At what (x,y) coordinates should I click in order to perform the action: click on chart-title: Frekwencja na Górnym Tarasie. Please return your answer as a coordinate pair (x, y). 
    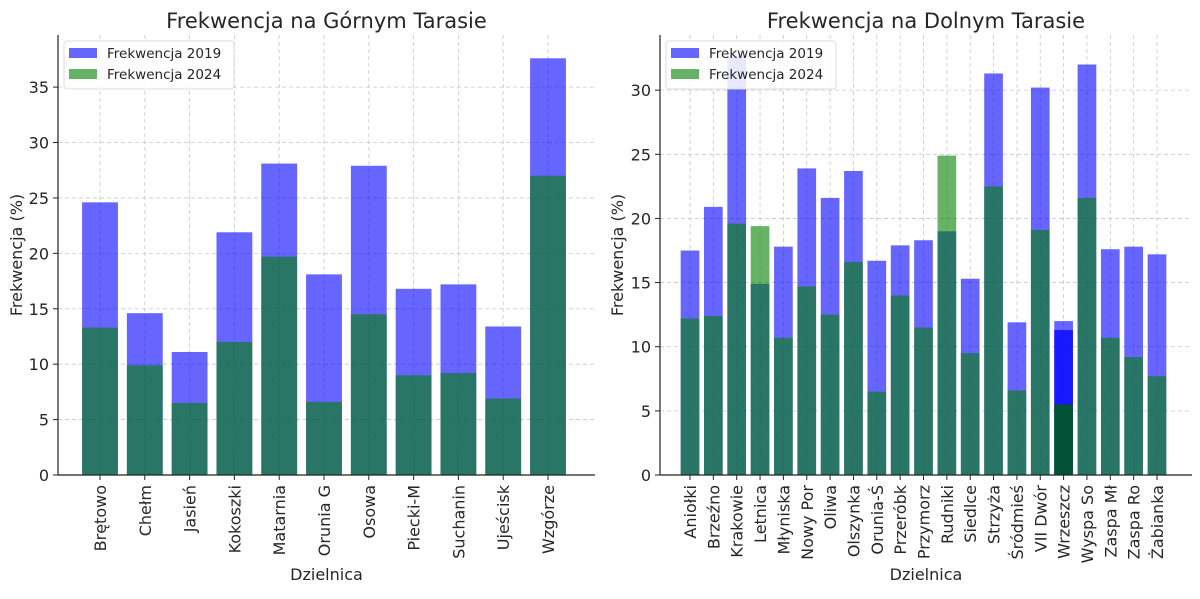
    Looking at the image, I should click on (326, 21).